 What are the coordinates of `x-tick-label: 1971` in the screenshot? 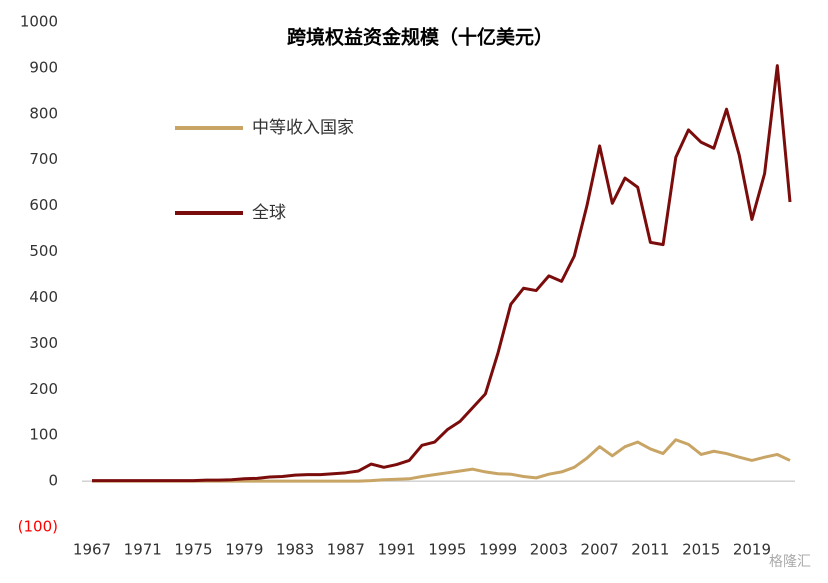 It's located at (143, 550).